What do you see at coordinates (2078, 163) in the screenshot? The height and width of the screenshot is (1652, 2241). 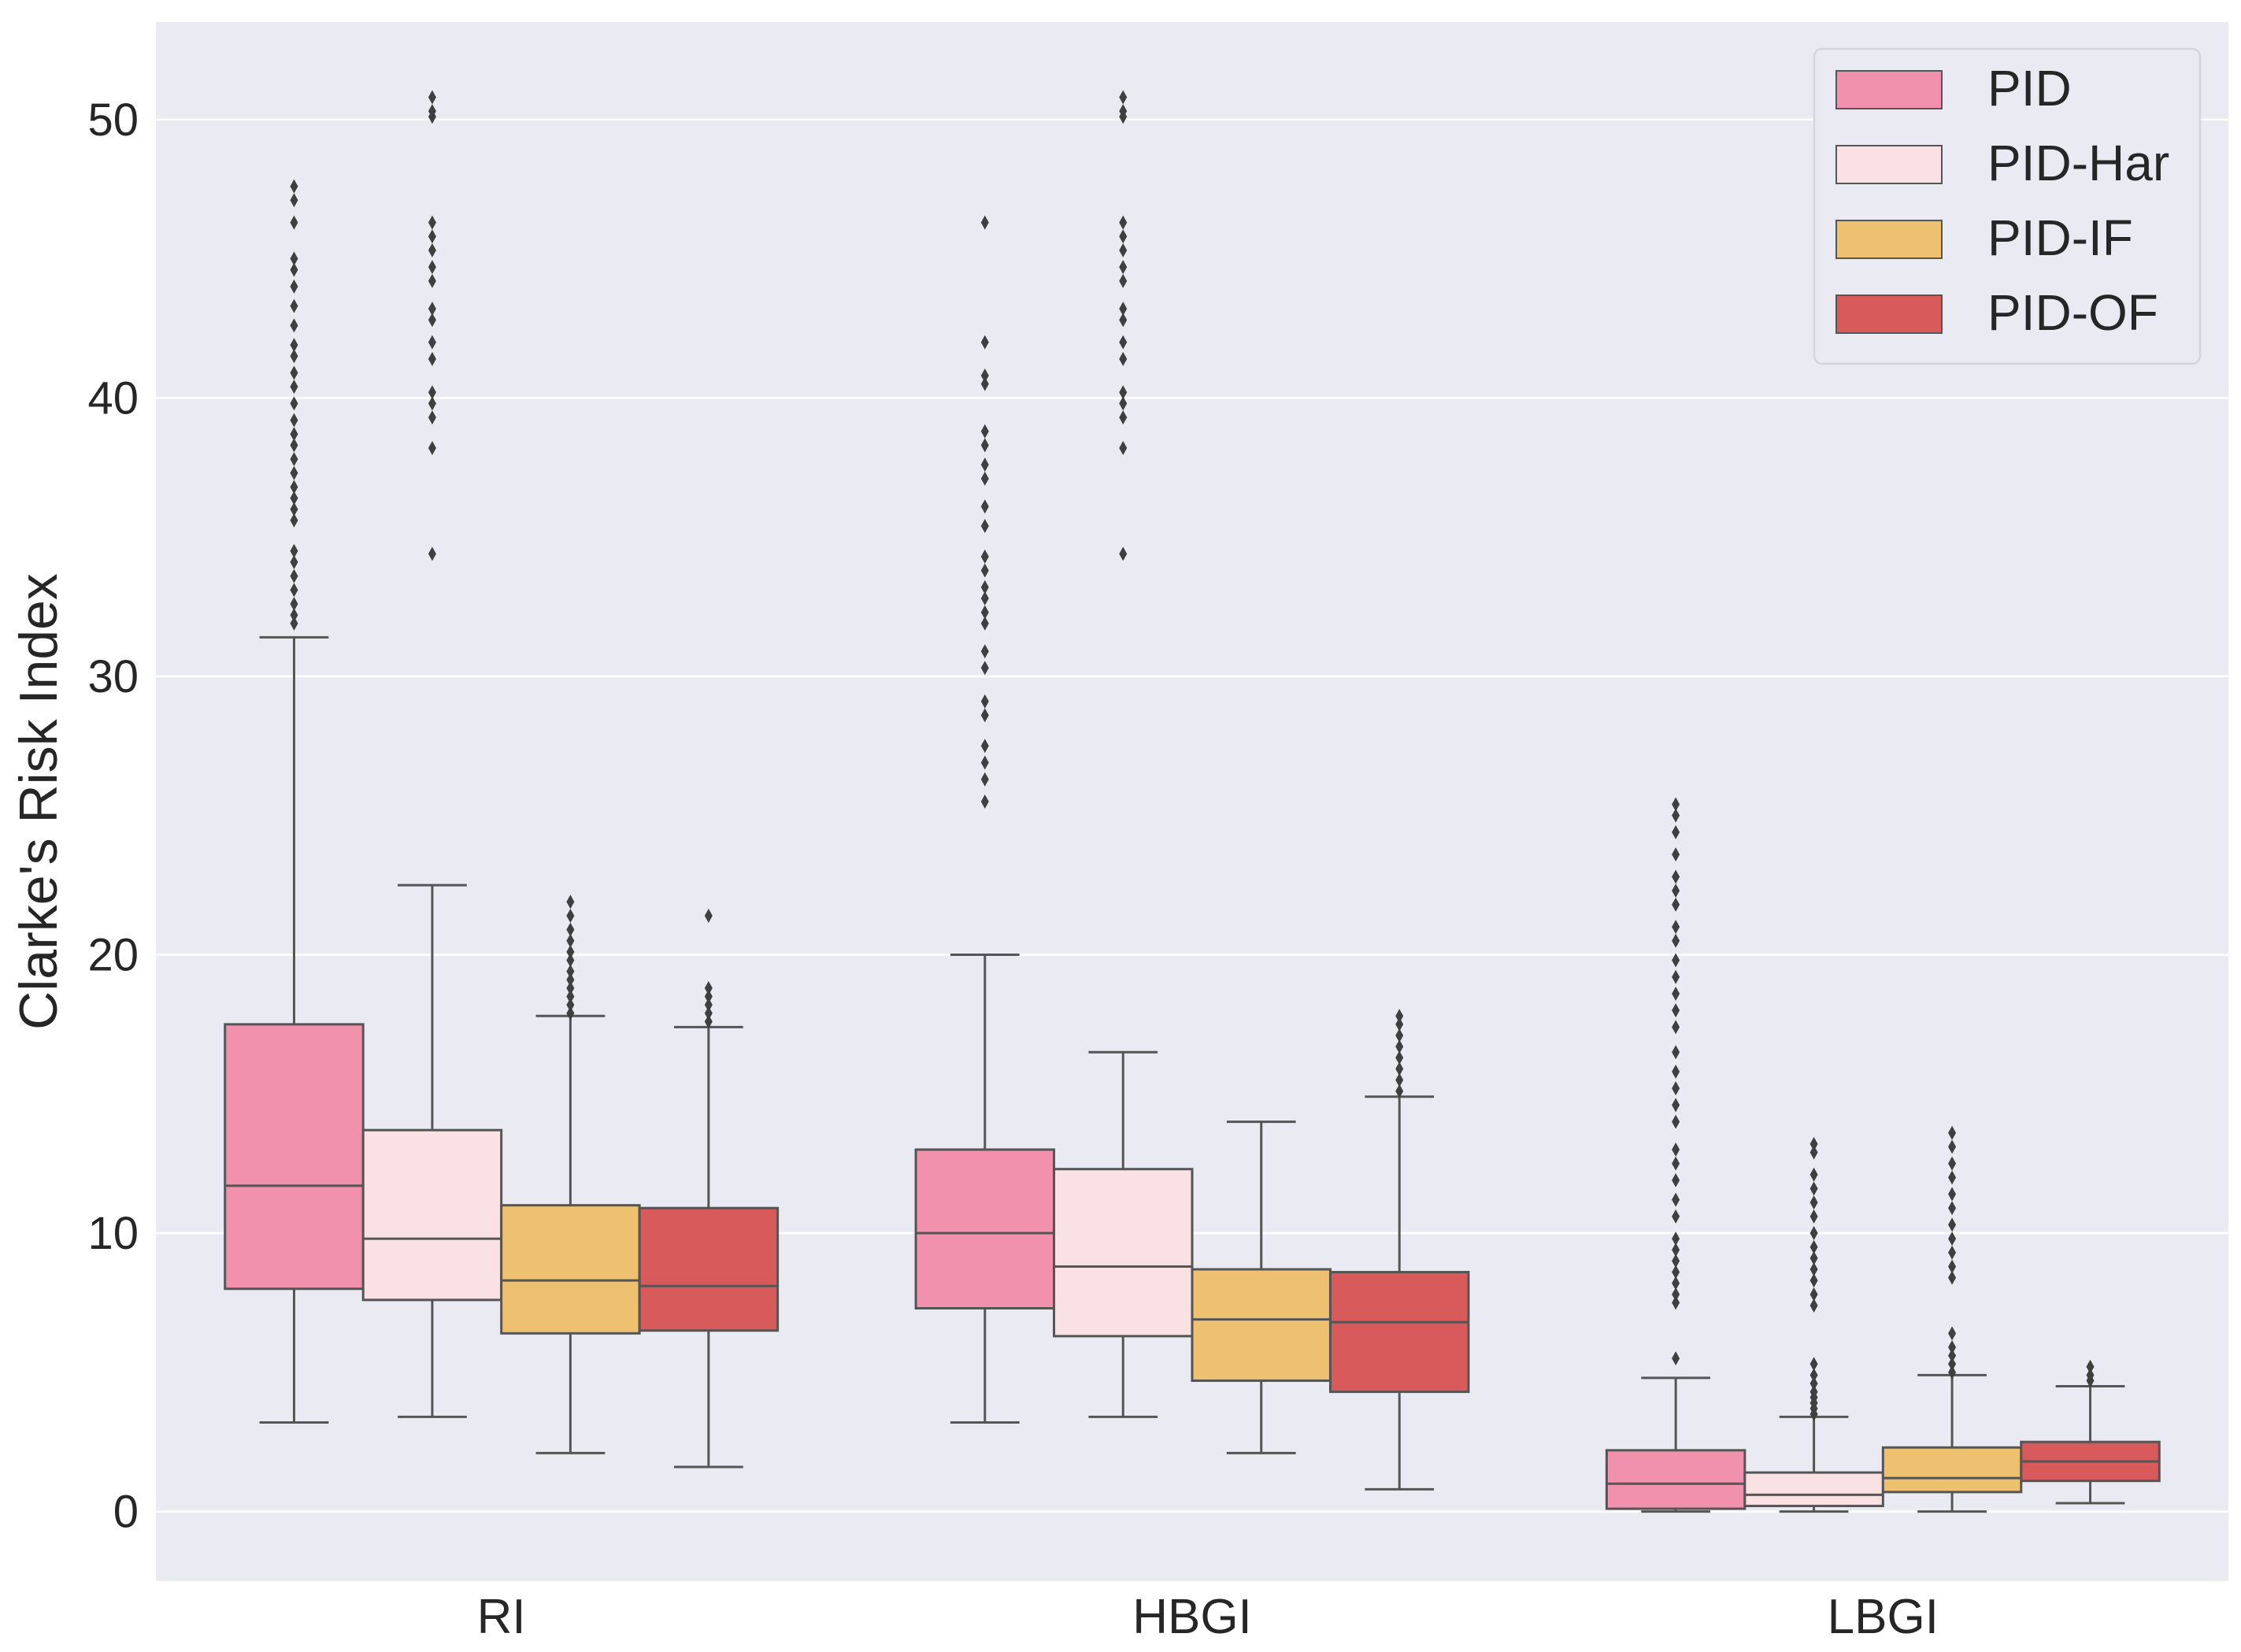 I see `legend-label: PID-Har` at bounding box center [2078, 163].